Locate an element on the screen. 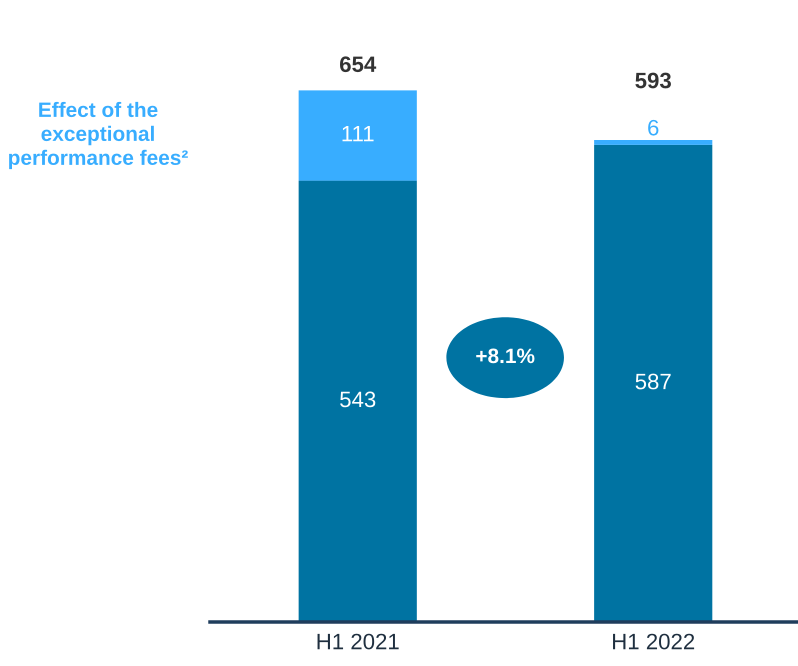  x-tick-label: H1 2022 is located at coordinates (653, 642).